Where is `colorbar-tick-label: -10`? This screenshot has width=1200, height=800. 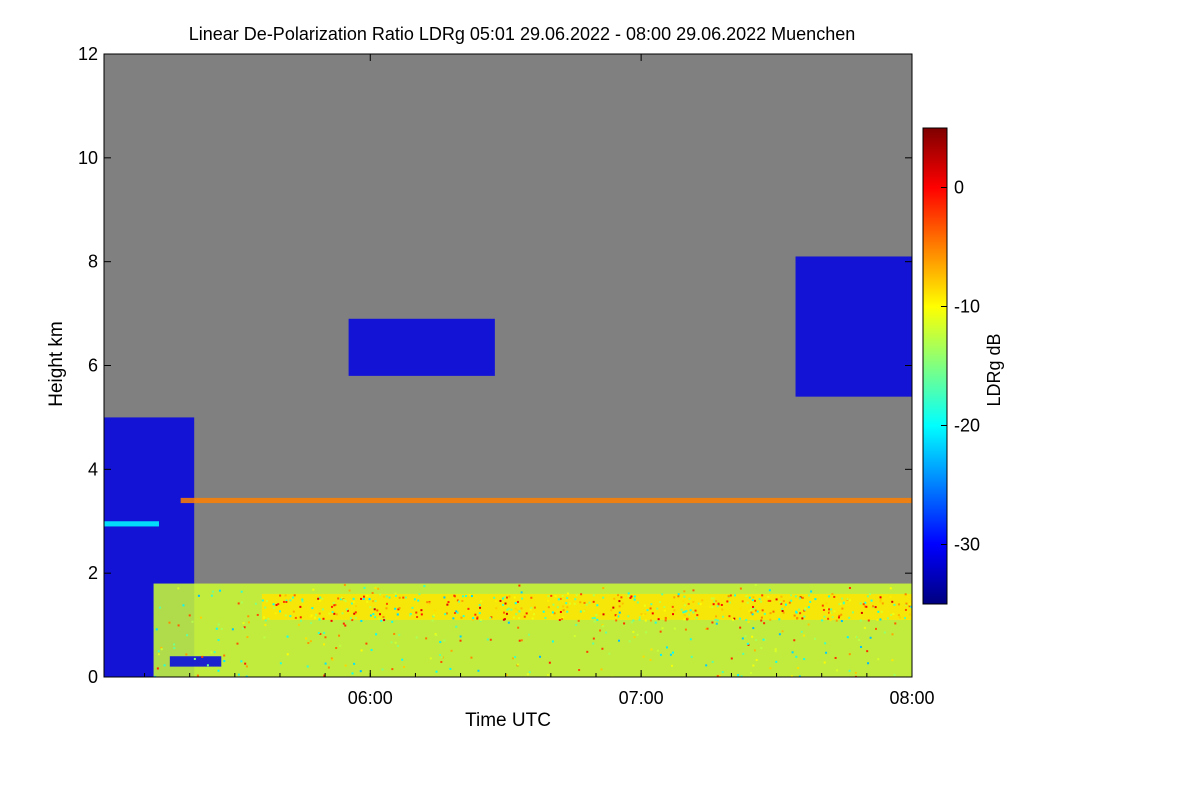
colorbar-tick-label: -10 is located at coordinates (967, 307).